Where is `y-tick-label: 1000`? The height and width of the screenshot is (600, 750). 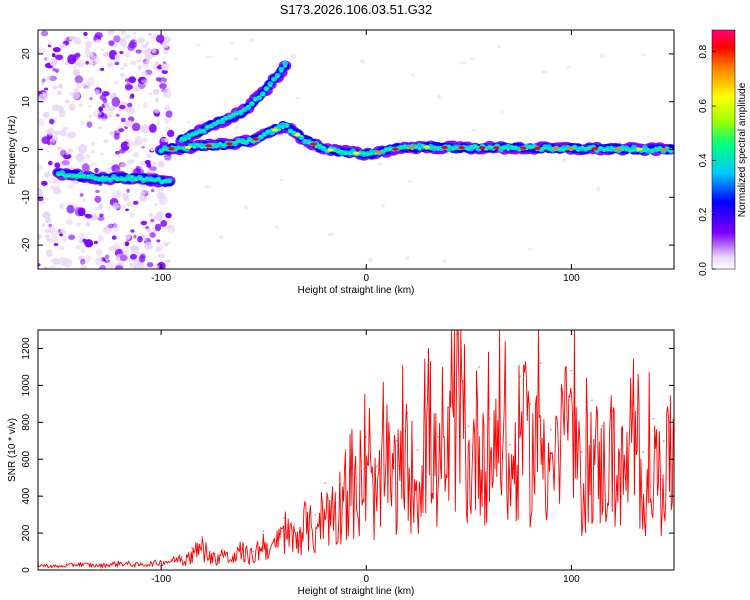
y-tick-label: 1000 is located at coordinates (26, 385).